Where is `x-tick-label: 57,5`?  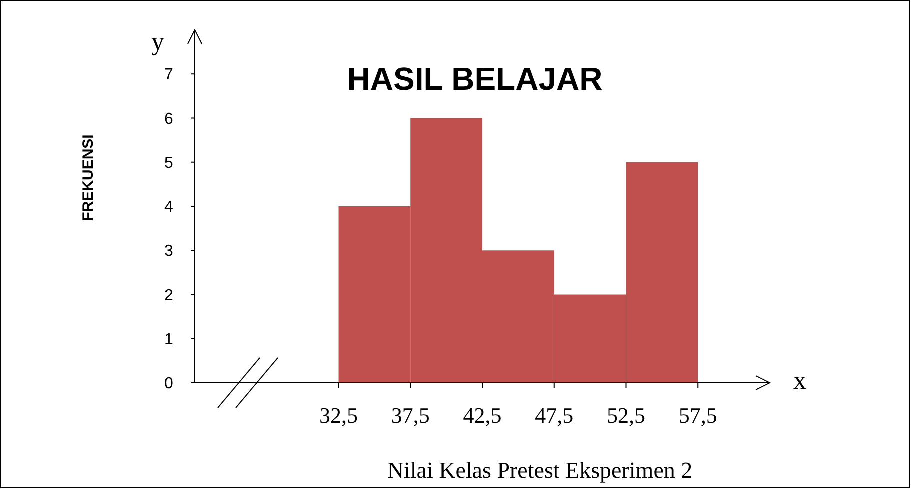
x-tick-label: 57,5 is located at coordinates (698, 415).